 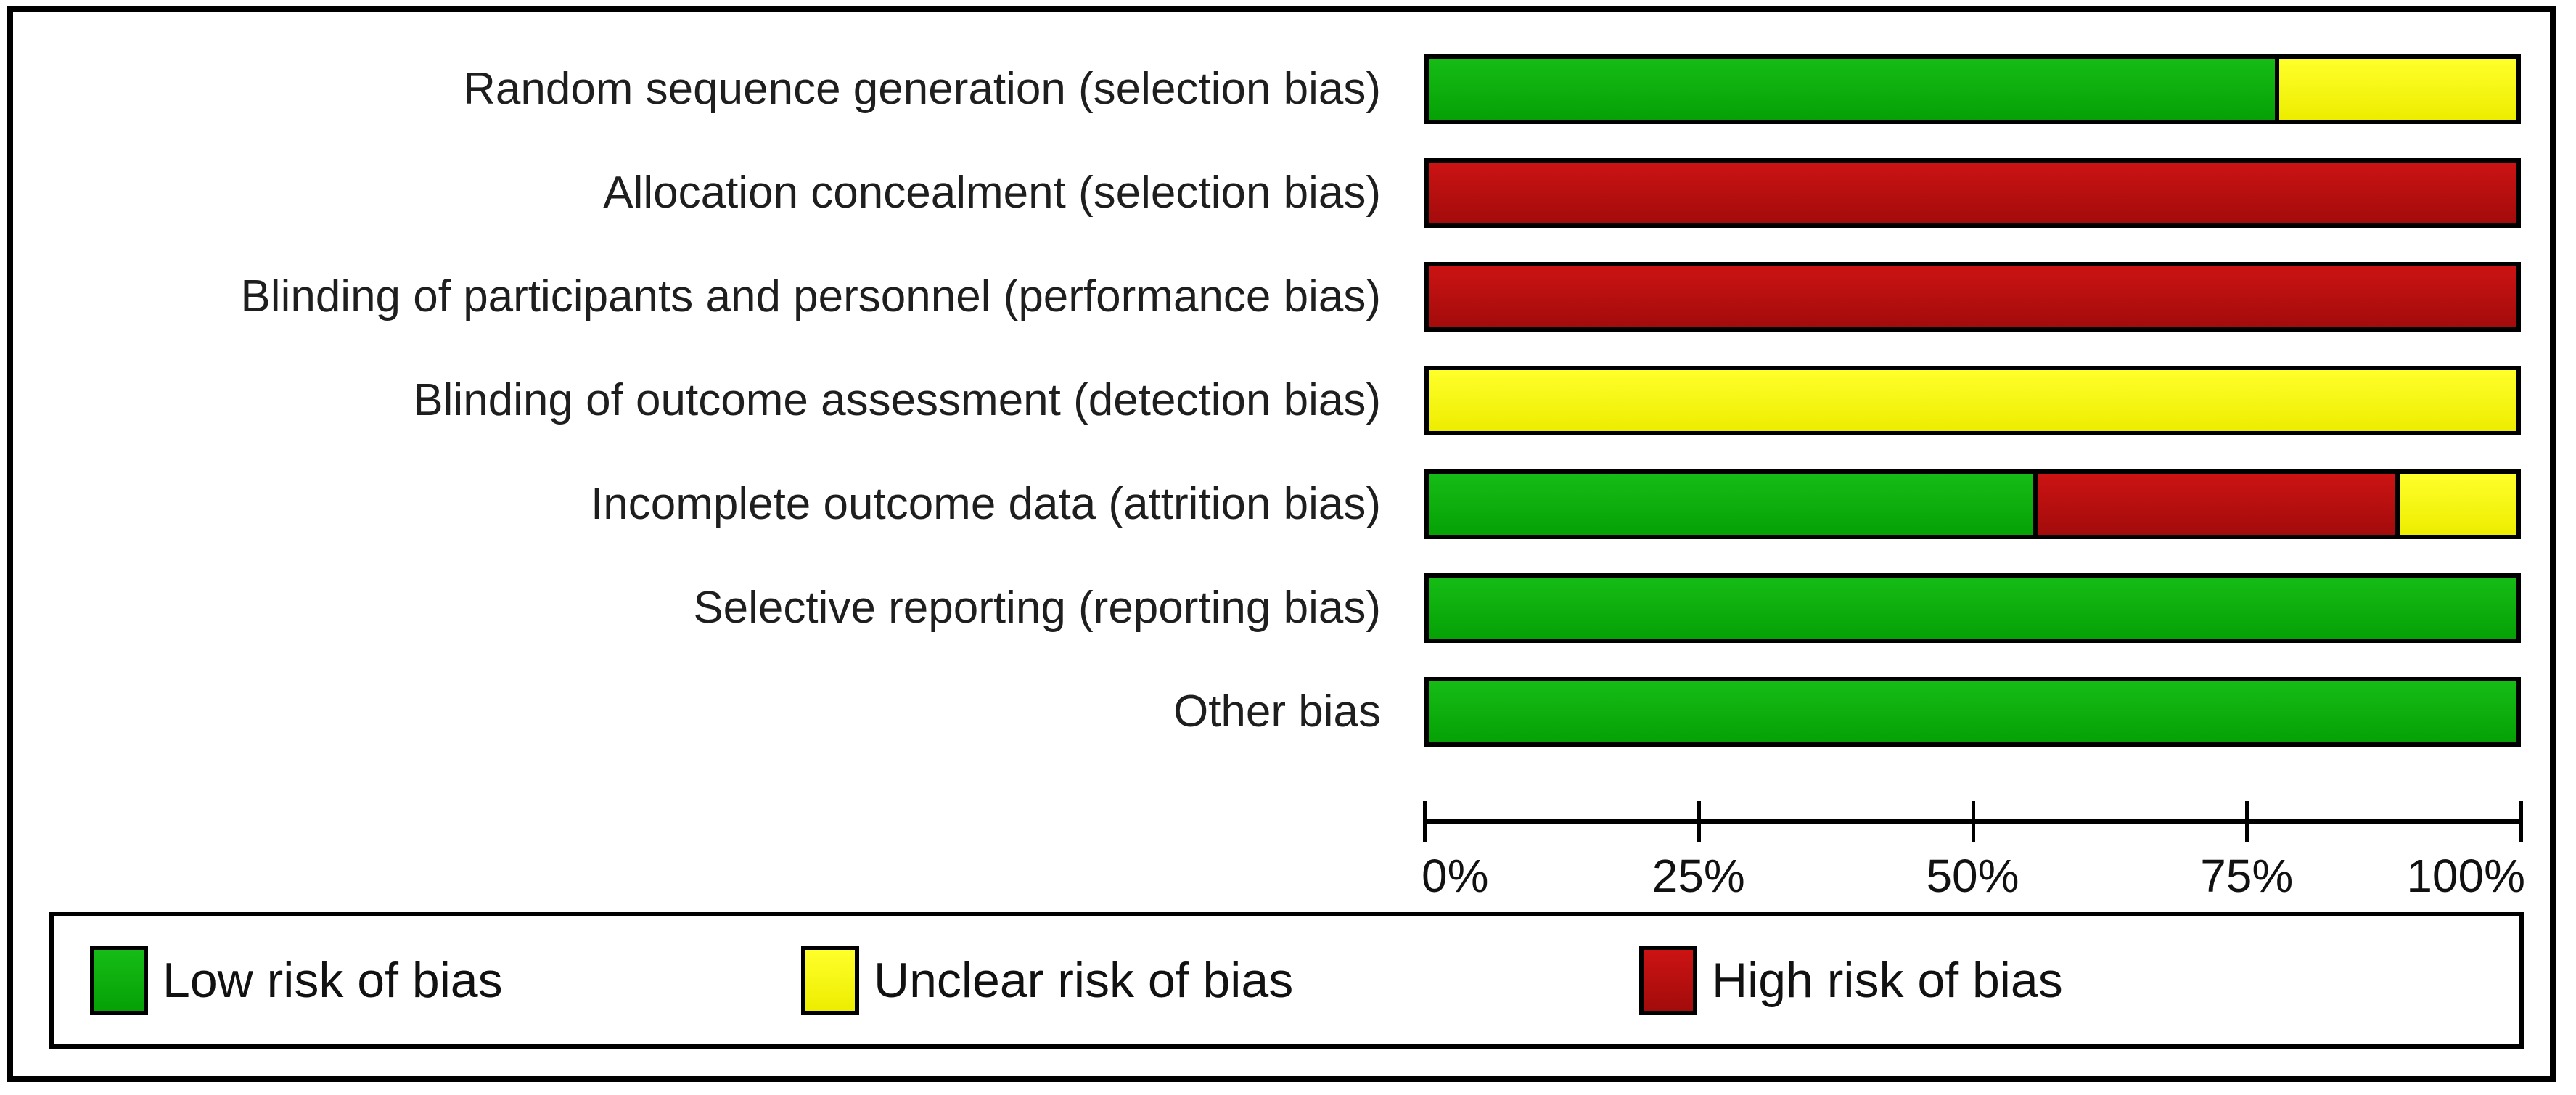 What do you see at coordinates (2247, 876) in the screenshot?
I see `axis-tick-label: 75%` at bounding box center [2247, 876].